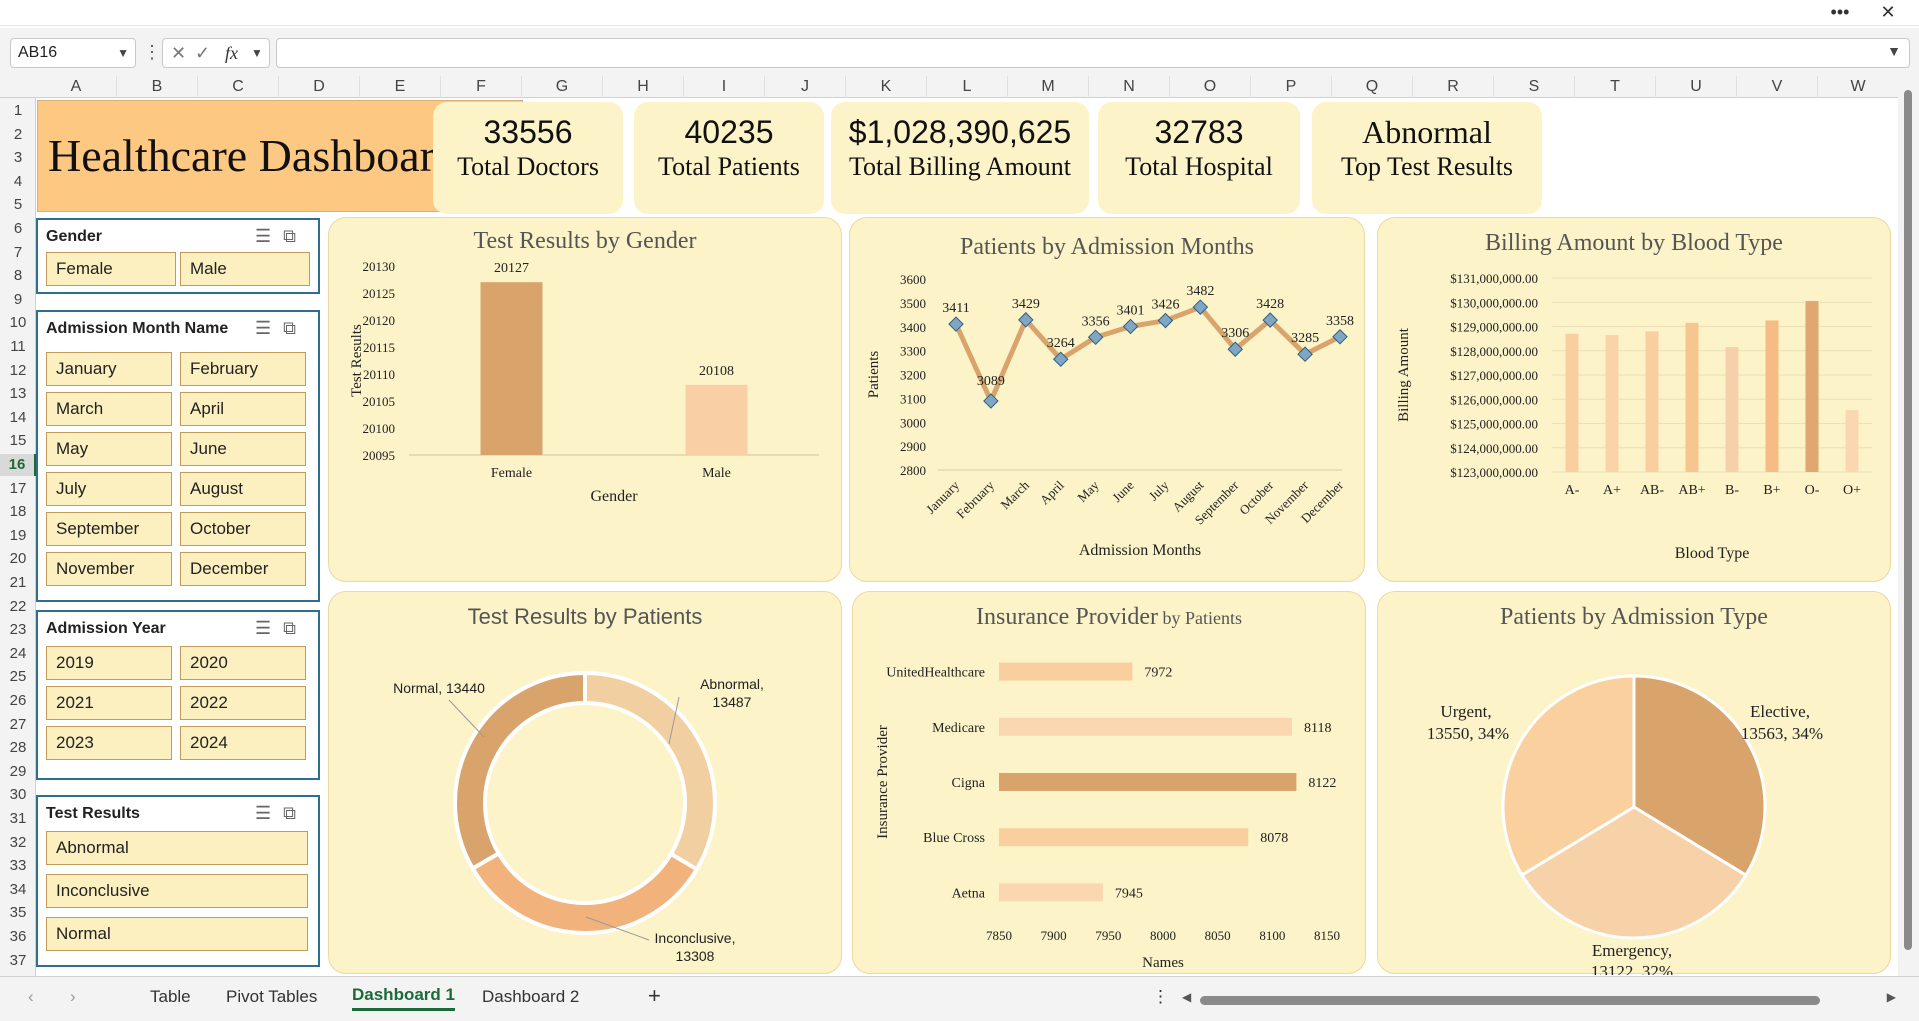 This screenshot has height=1021, width=1919. Describe the element at coordinates (1093, 53) in the screenshot. I see `formula-input: ▼` at that location.